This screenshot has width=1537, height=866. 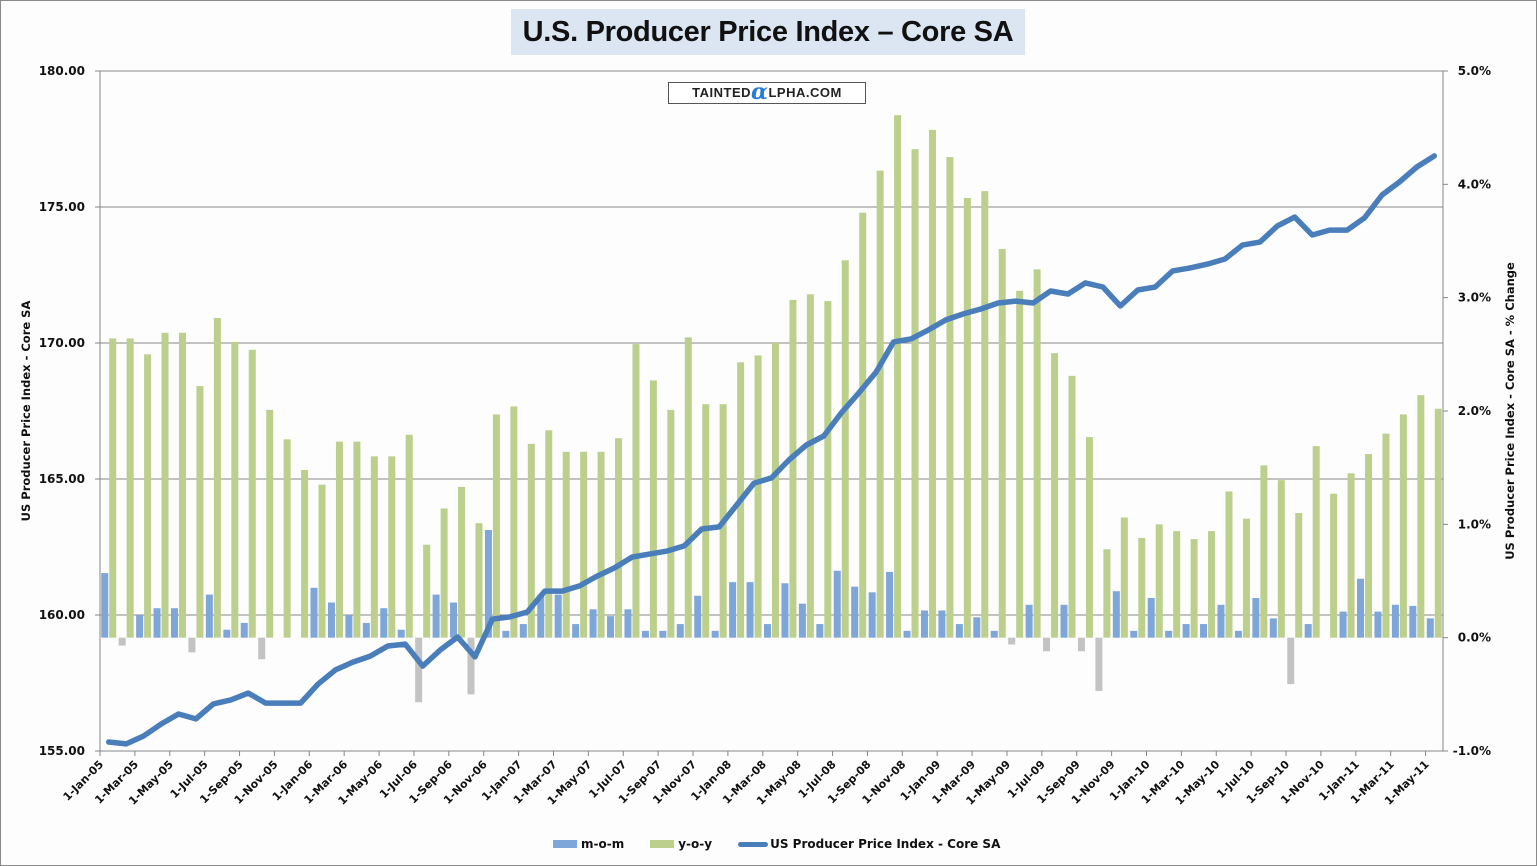 What do you see at coordinates (767, 92) in the screenshot?
I see `tainted-alpha-logo: TAINTEDαLPHA.COM` at bounding box center [767, 92].